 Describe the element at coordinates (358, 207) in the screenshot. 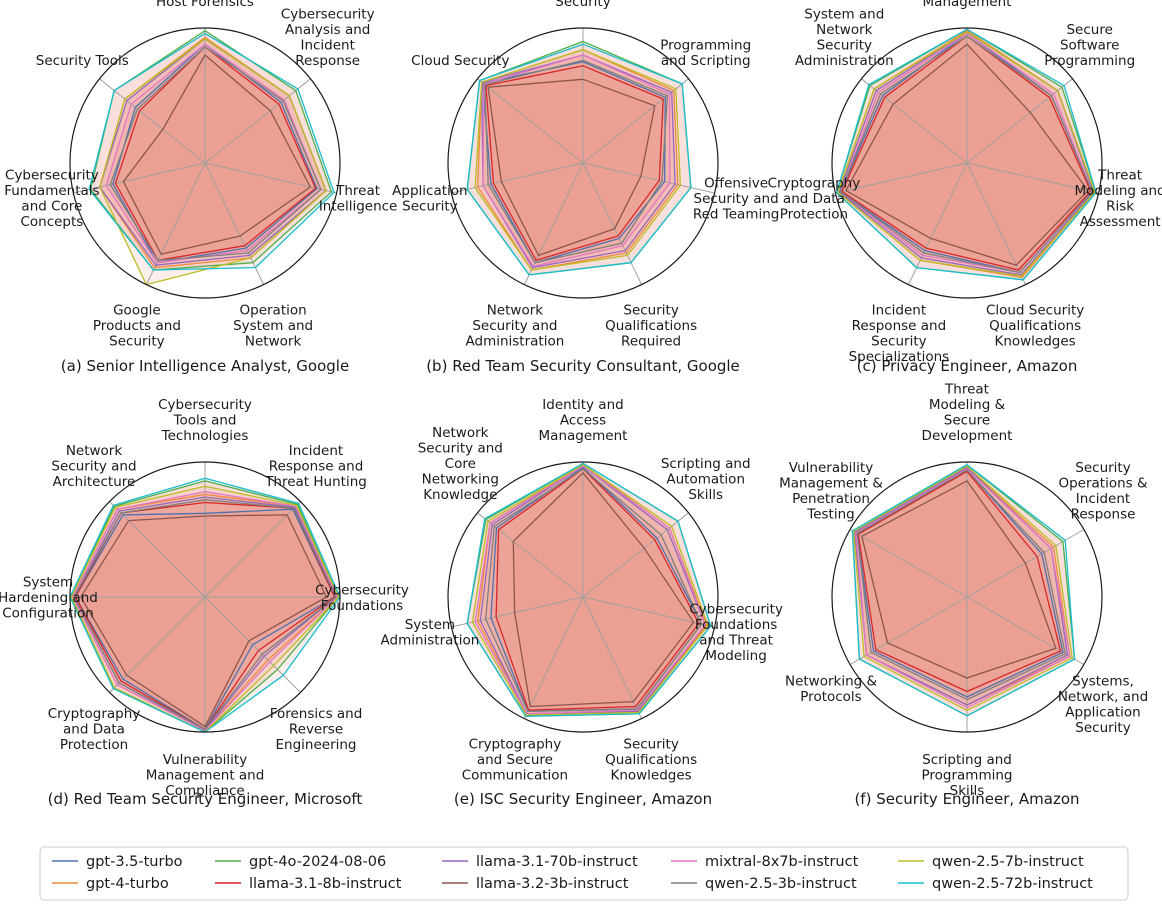

I see `axis-label-line: Intelligence` at that location.